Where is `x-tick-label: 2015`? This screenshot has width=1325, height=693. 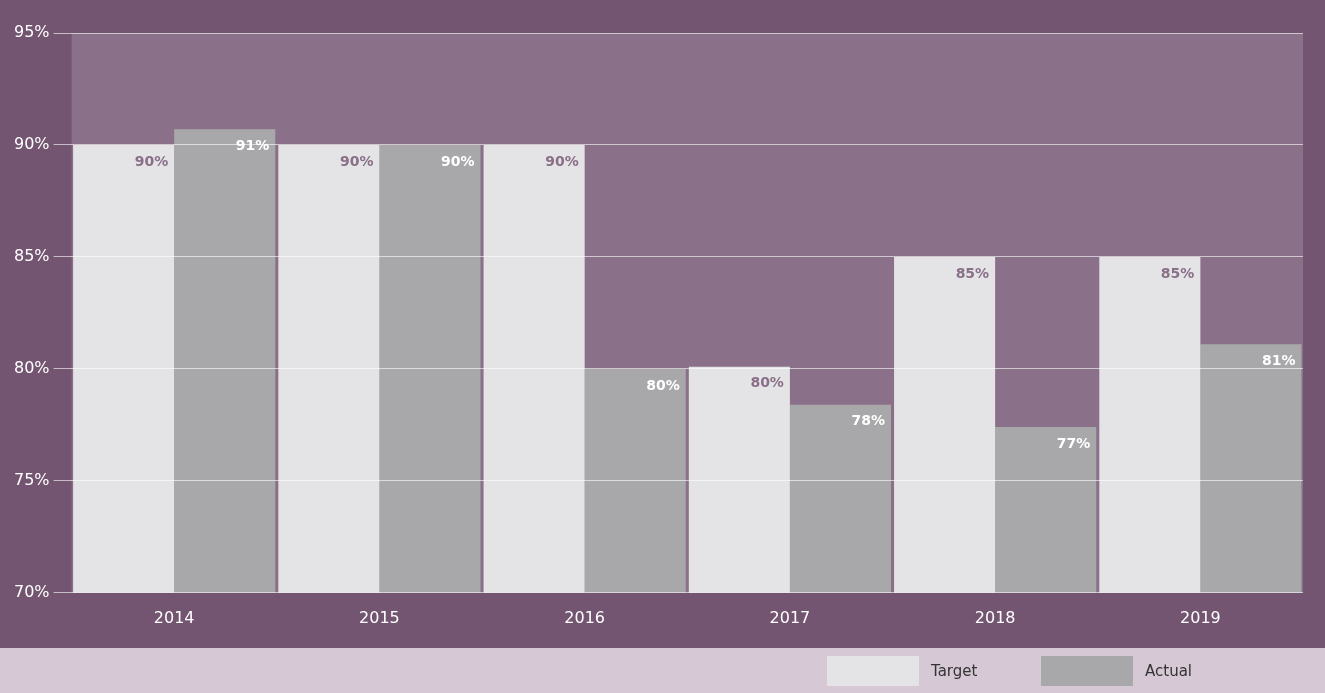
x-tick-label: 2015 is located at coordinates (379, 617).